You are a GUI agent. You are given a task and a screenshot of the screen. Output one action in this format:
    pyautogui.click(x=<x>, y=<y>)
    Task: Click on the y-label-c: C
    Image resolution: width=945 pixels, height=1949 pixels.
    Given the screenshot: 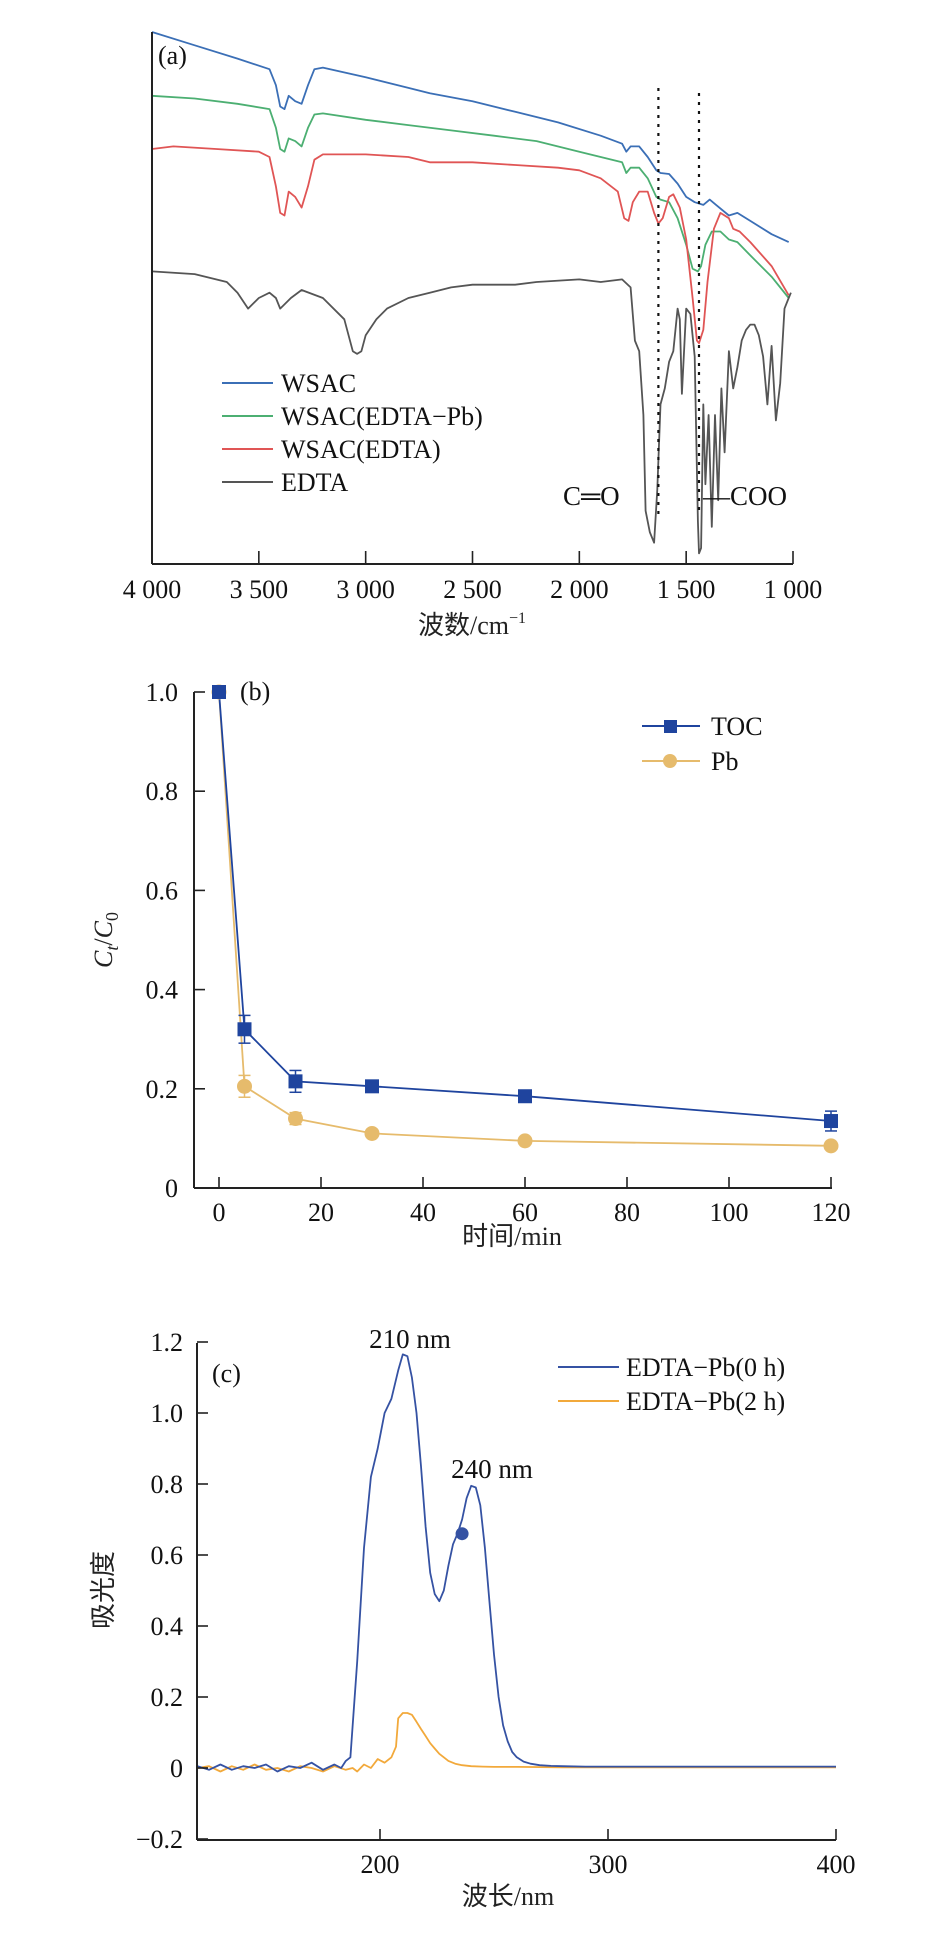 What is the action you would take?
    pyautogui.click(x=103, y=959)
    